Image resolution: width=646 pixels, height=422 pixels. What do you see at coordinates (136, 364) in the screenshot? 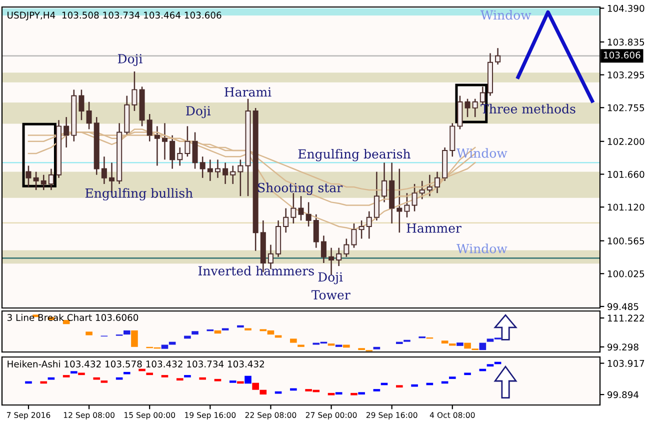
I see `chart-title: Heiken-Ashi 103.432 103.578 103.432 103.734 103.432` at bounding box center [136, 364].